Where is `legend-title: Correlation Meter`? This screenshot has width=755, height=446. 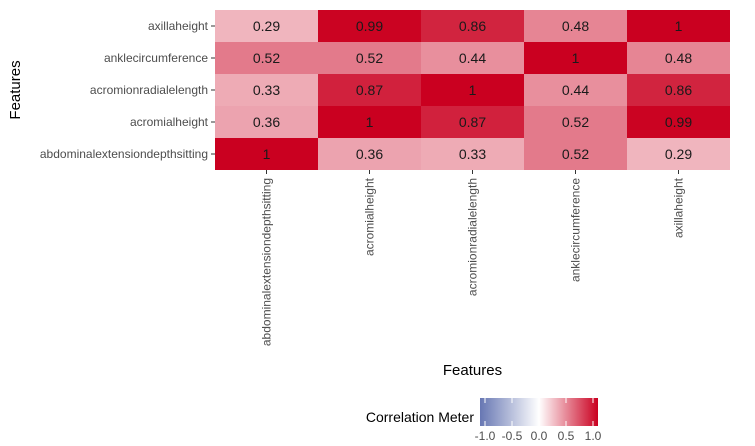 legend-title: Correlation Meter is located at coordinates (420, 417).